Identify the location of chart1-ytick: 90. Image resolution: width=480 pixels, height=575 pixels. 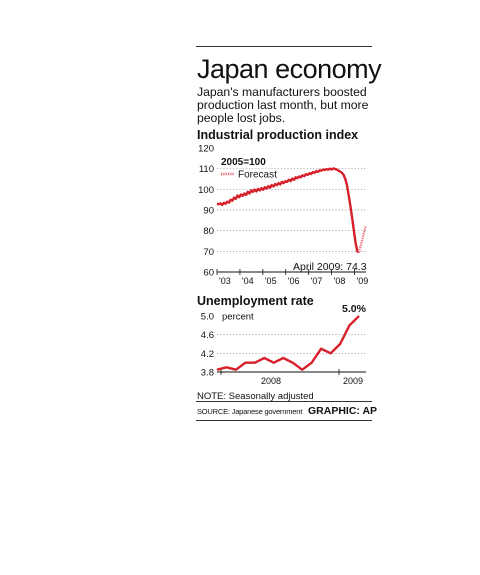
(208, 211).